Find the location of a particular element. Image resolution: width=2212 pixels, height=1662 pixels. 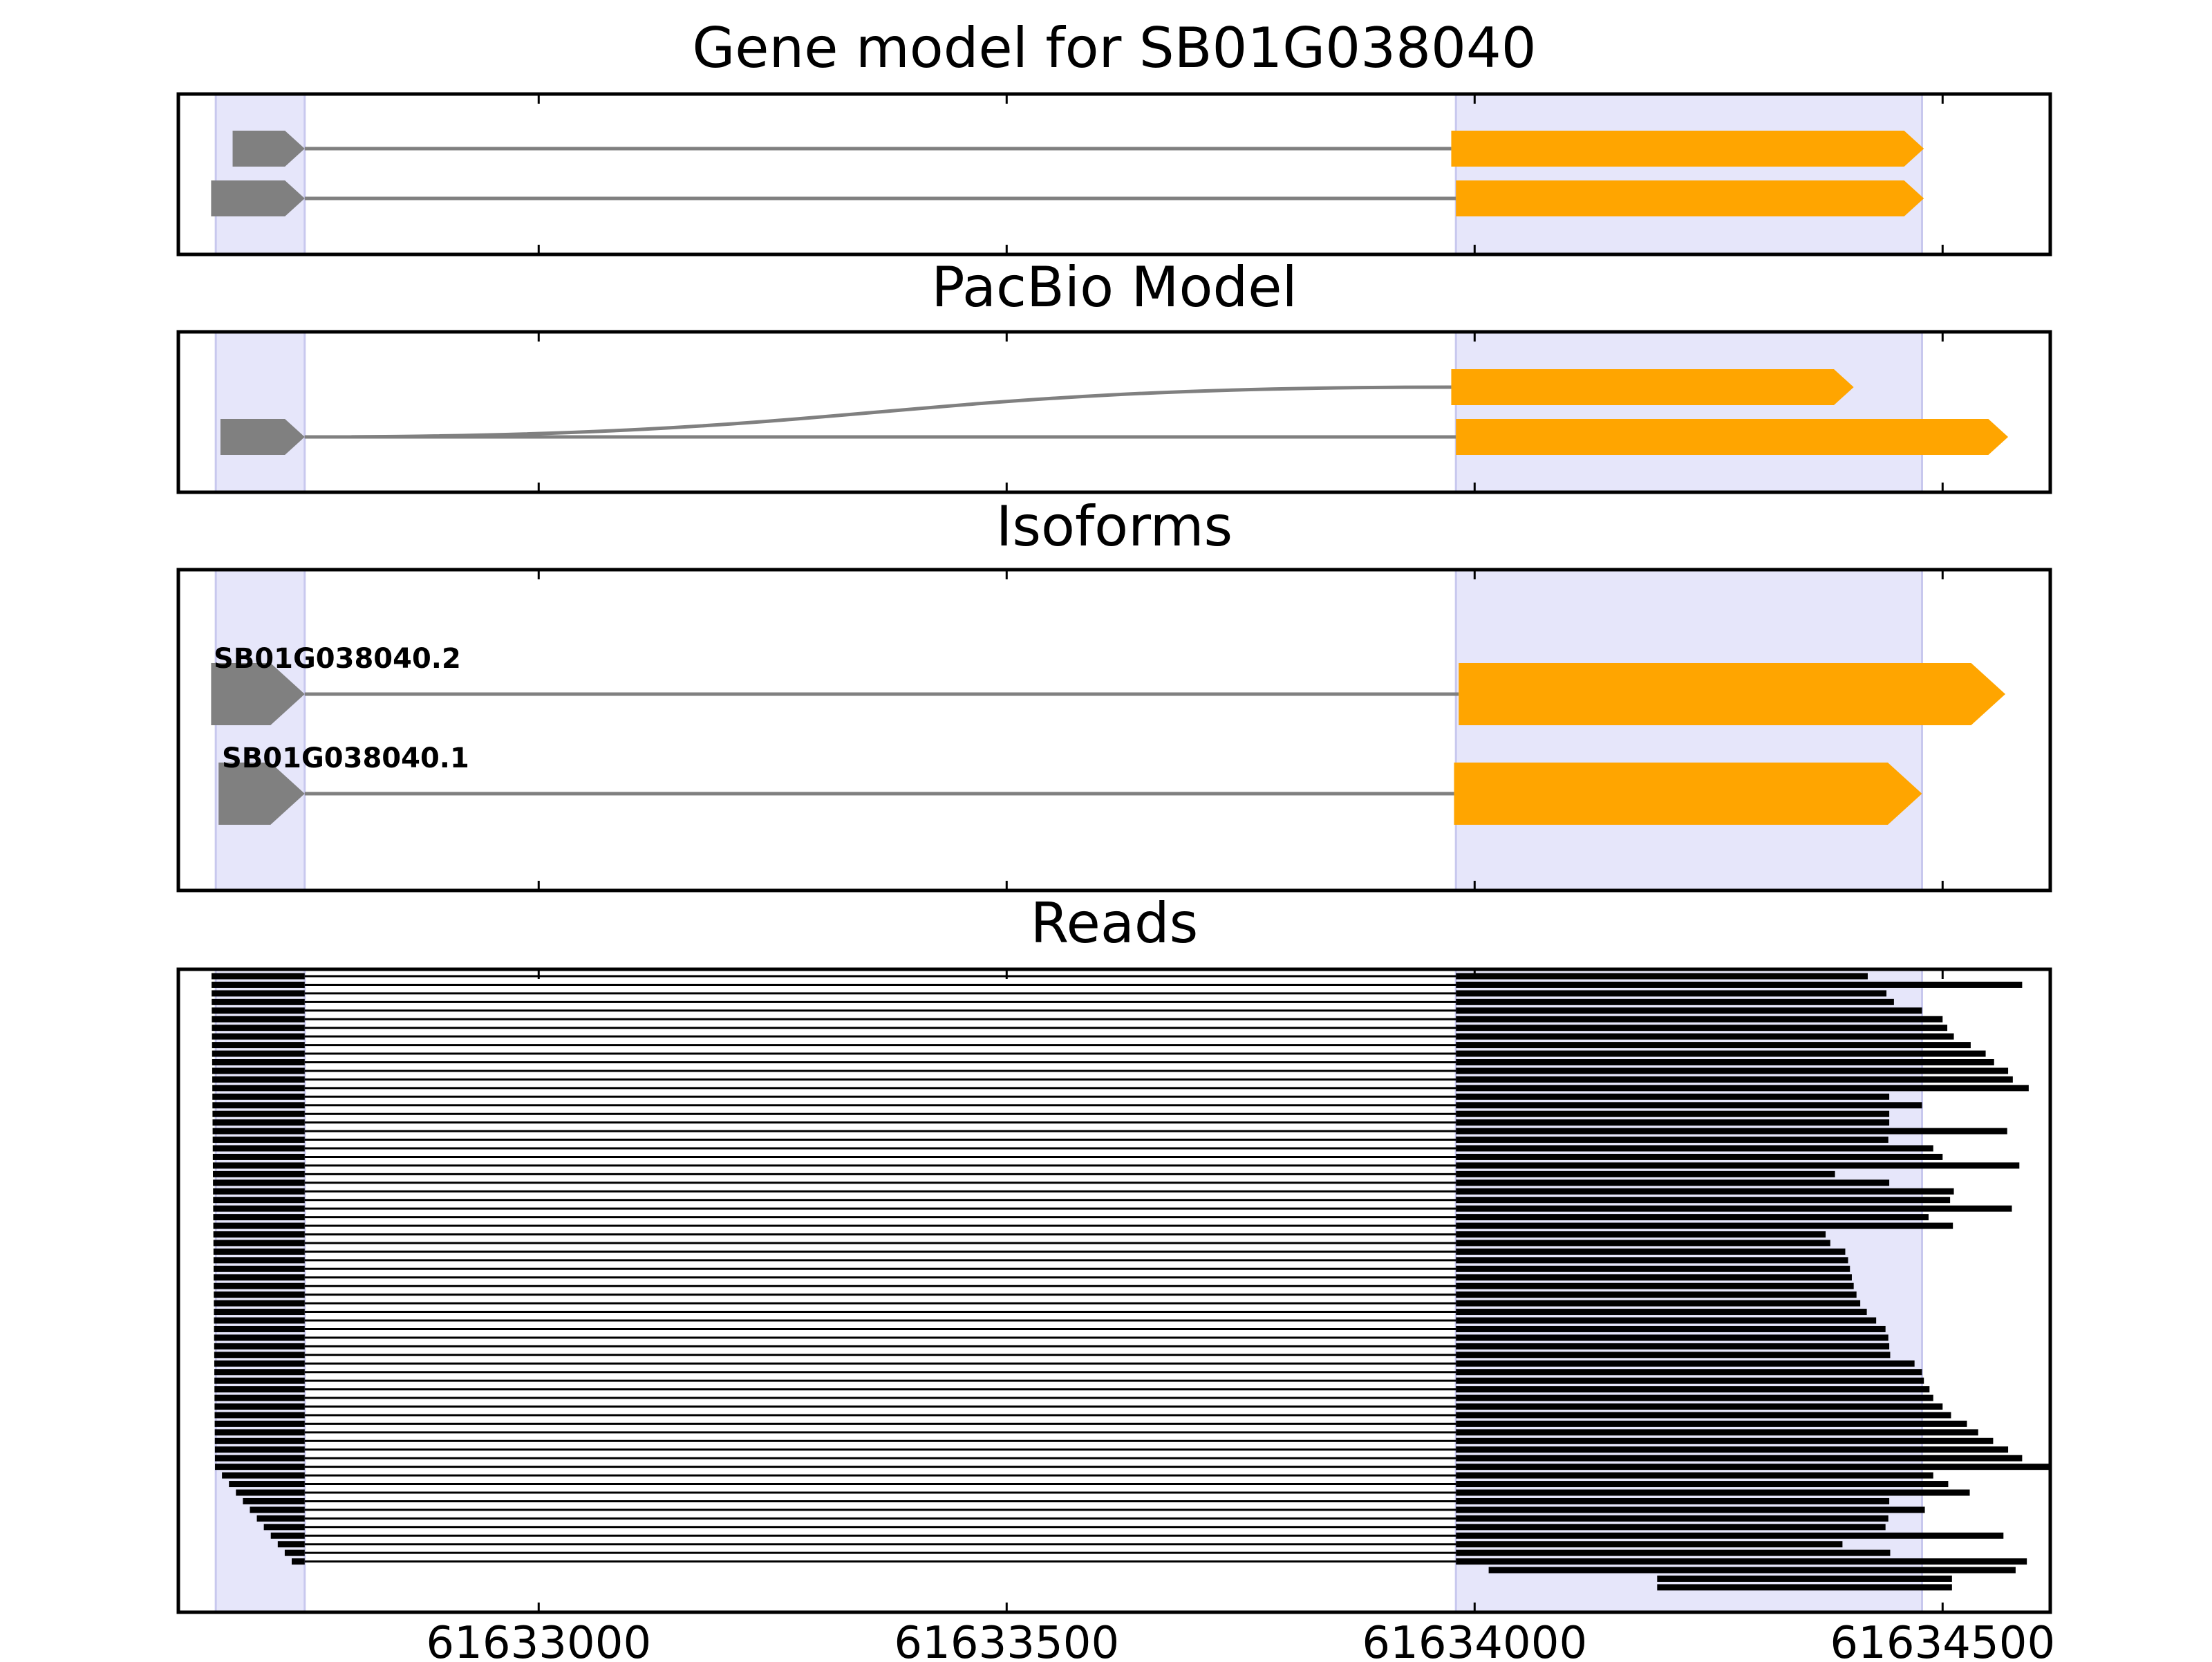

panel-title: PacBio Model is located at coordinates (1114, 287).